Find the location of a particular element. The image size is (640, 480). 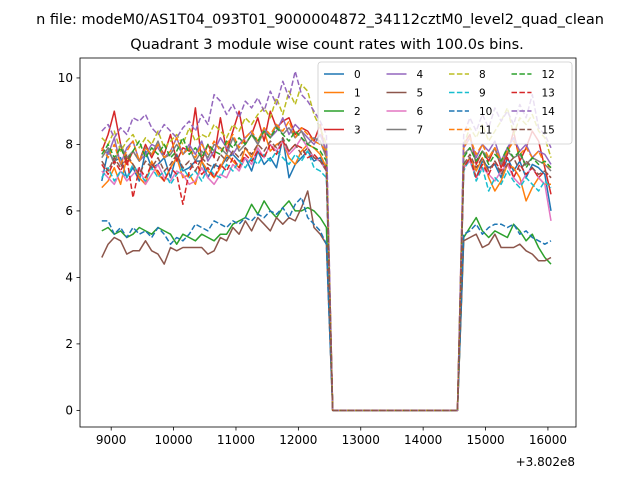

legend-label-11: 11 is located at coordinates (485, 130).